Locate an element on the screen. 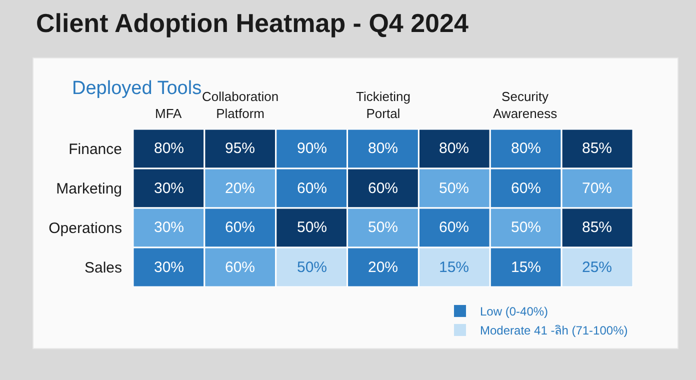  x-tick-label: Tickieting Portal is located at coordinates (383, 105).